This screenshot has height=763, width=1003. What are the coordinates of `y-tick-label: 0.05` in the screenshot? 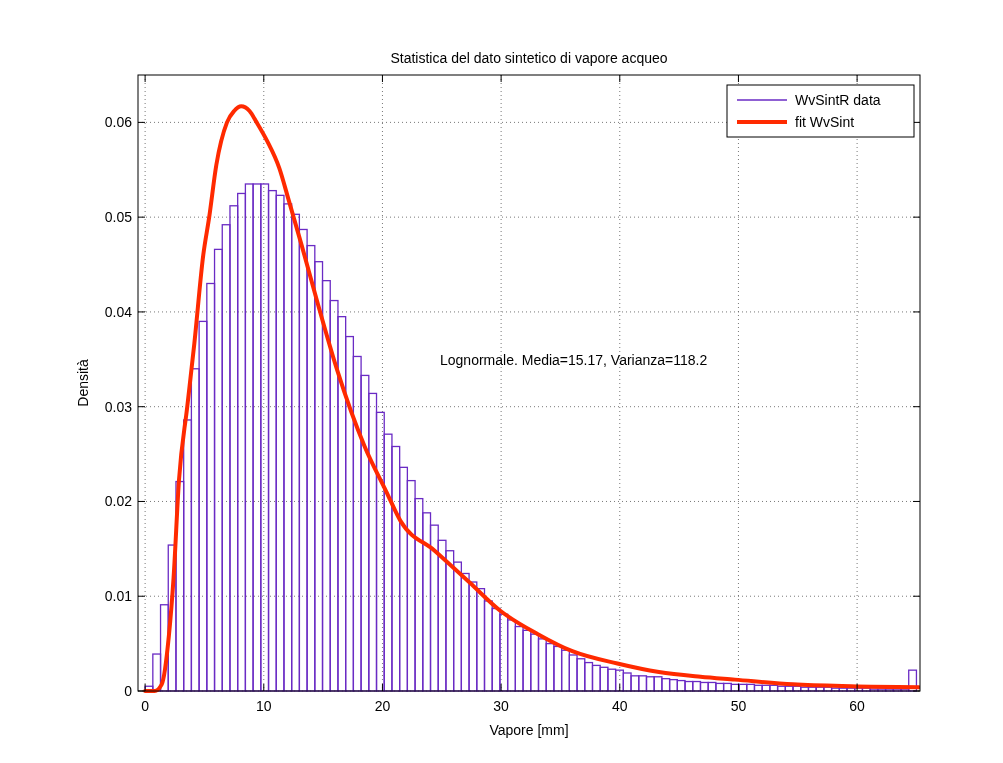 It's located at (118, 217).